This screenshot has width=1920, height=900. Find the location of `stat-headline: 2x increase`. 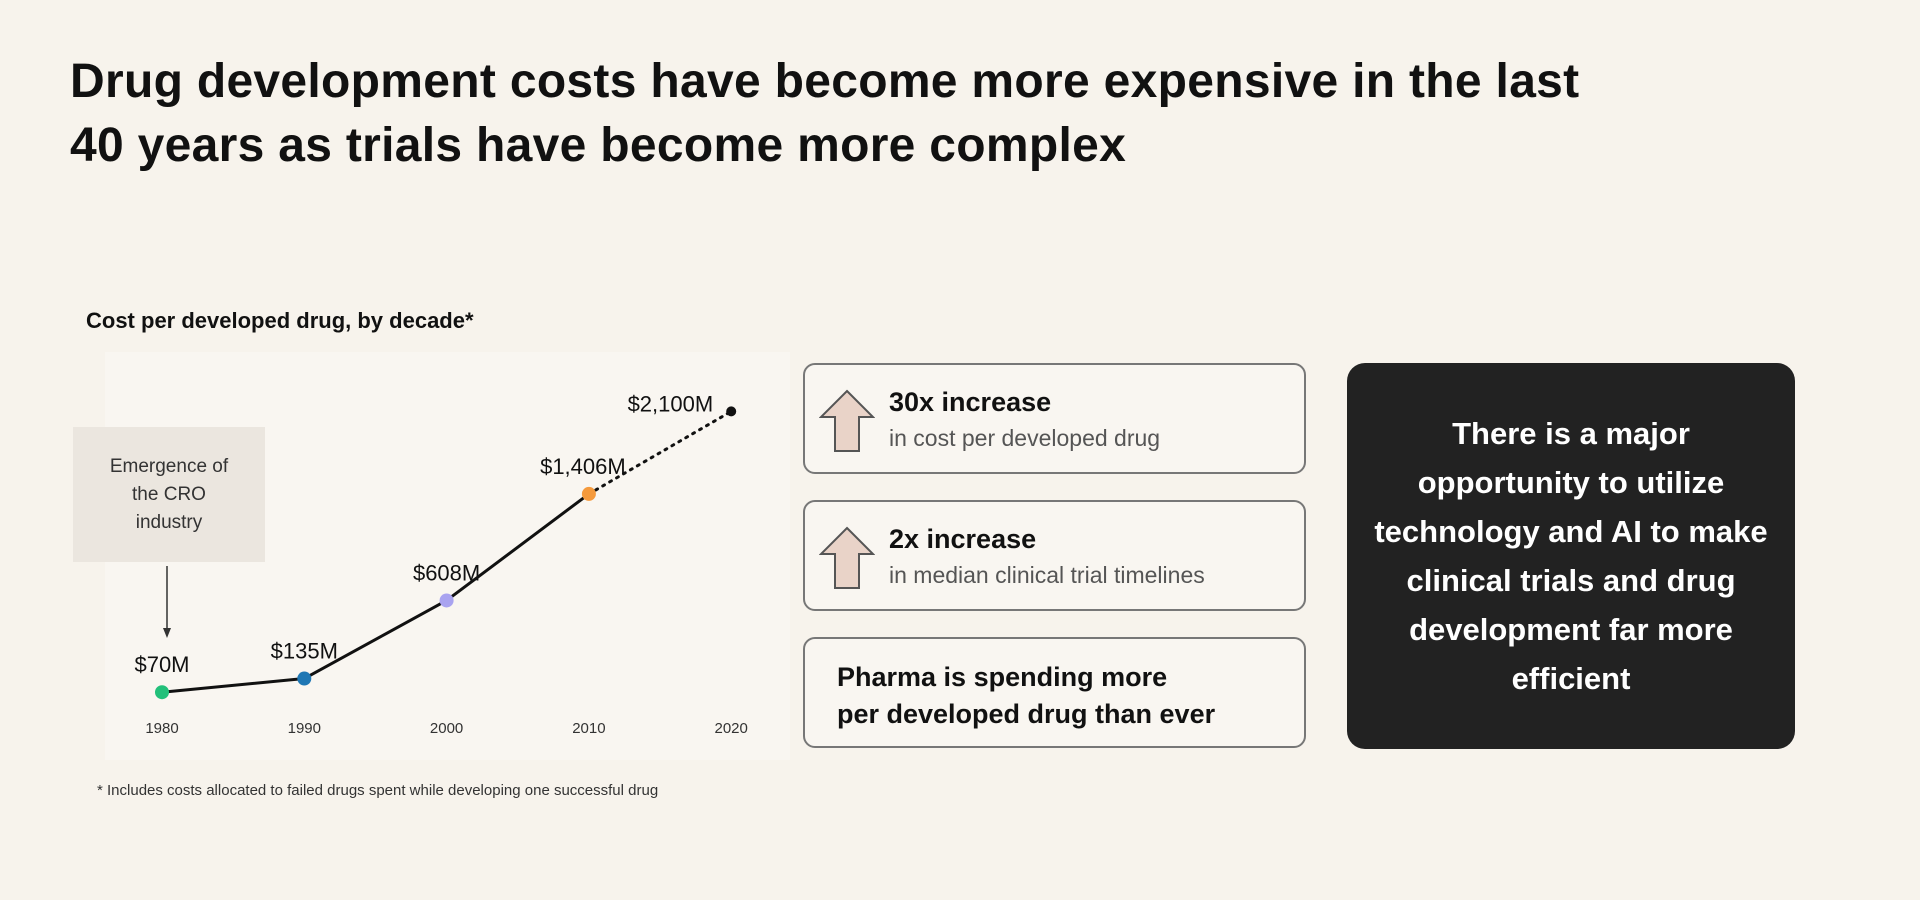

stat-headline: 2x increase is located at coordinates (963, 539).